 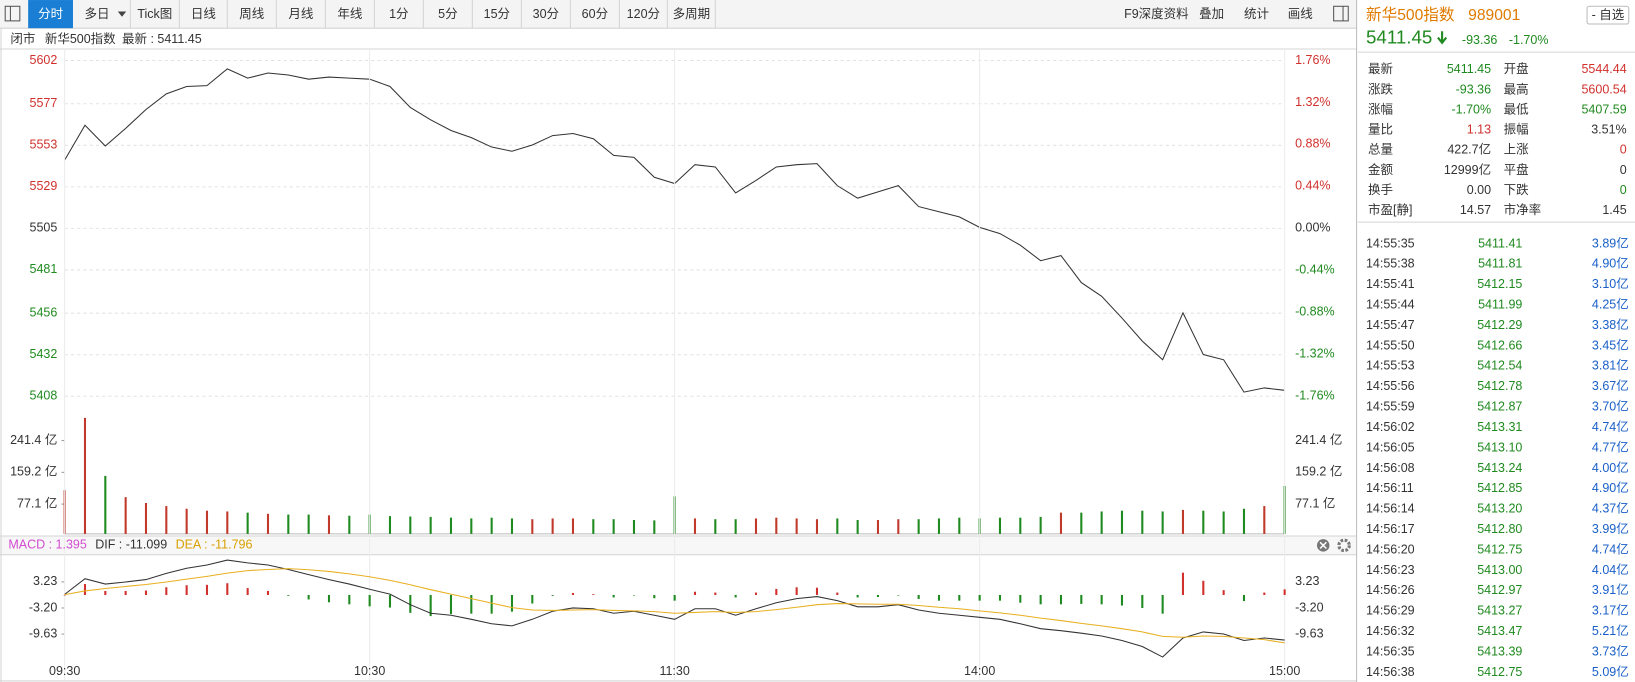 What do you see at coordinates (1390, 386) in the screenshot?
I see `trade-time: 14:55:56` at bounding box center [1390, 386].